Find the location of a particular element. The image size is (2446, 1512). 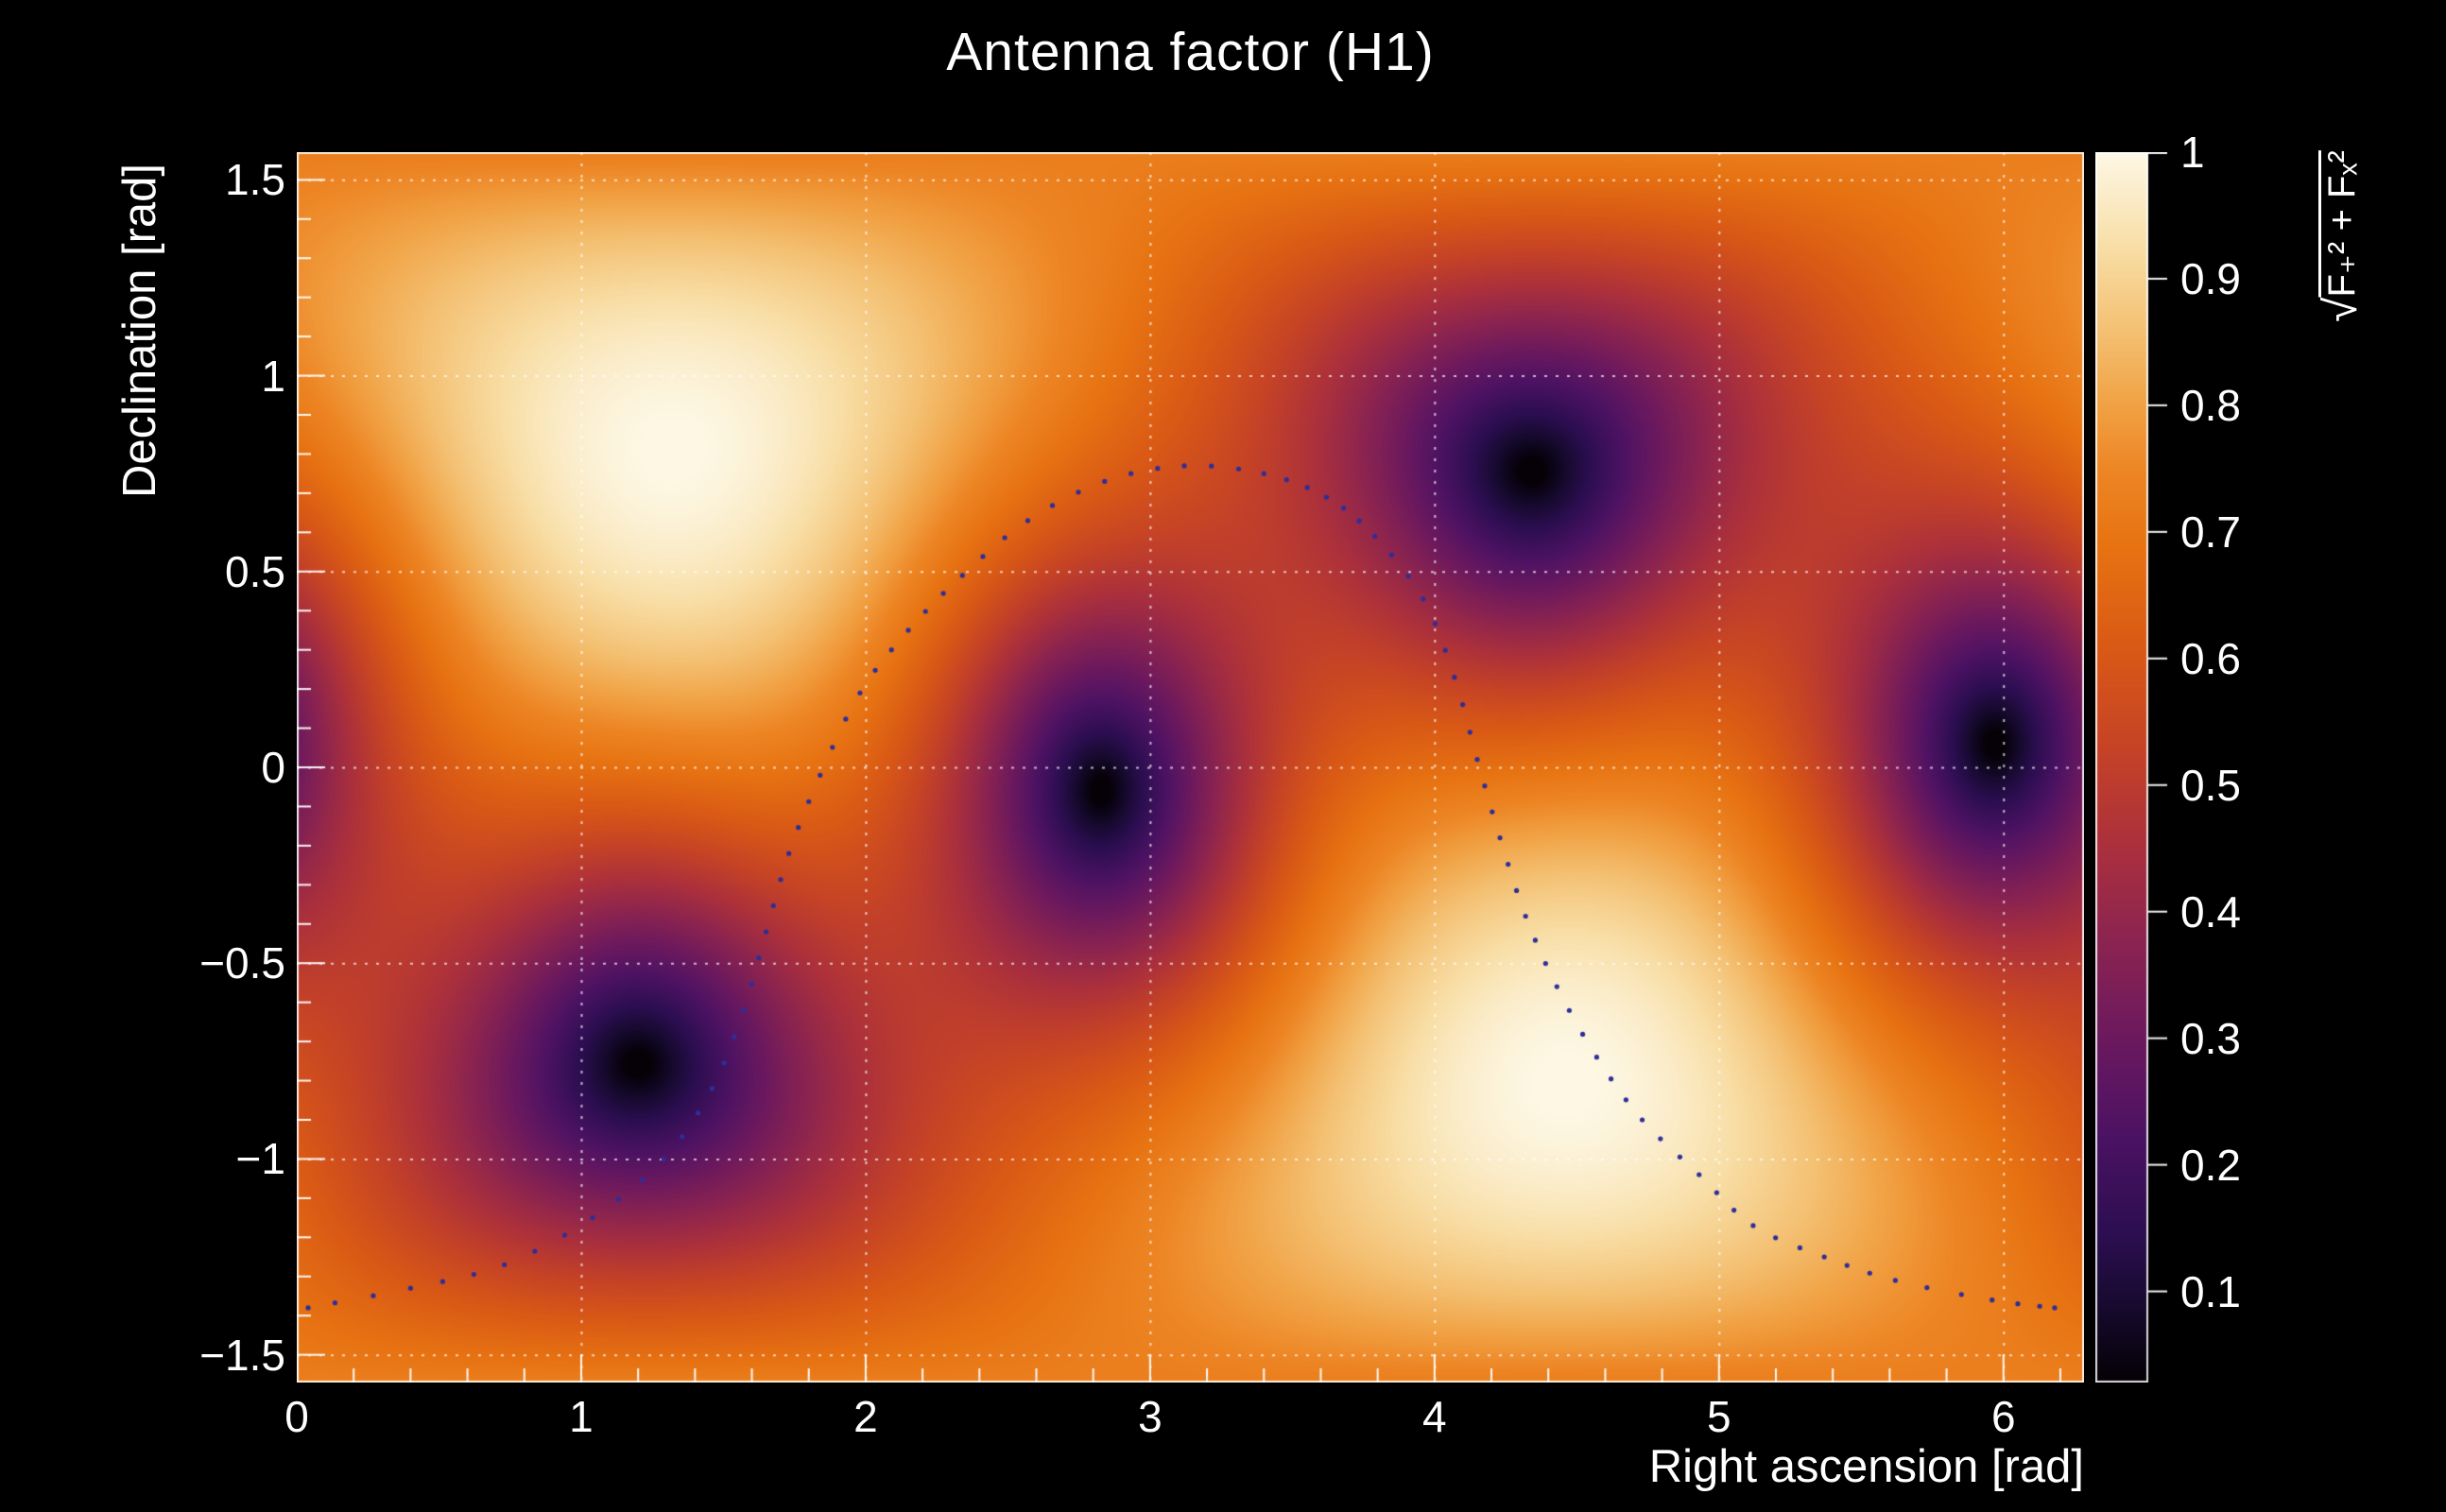

y-tick-label: 0.5 is located at coordinates (255, 571).